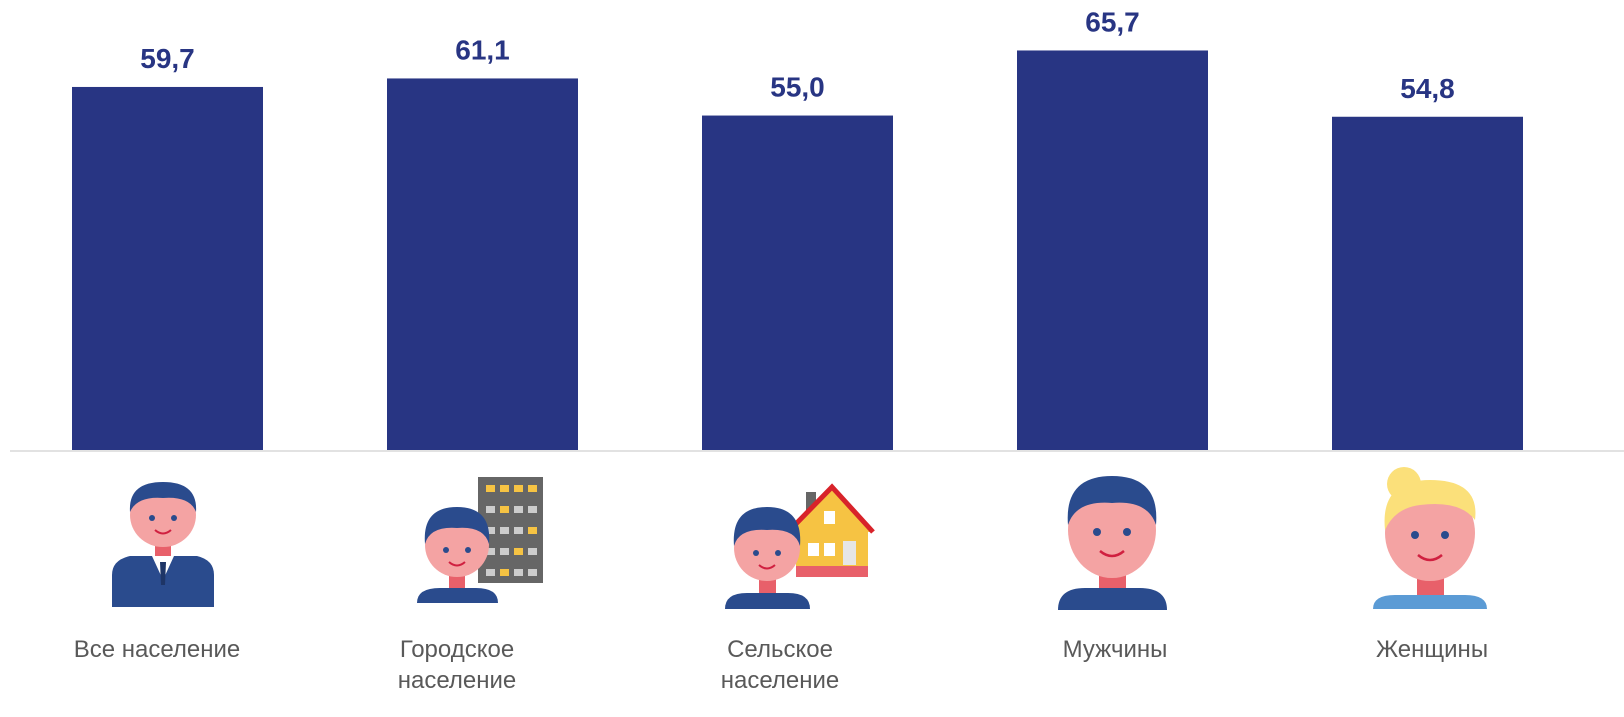 The height and width of the screenshot is (717, 1624). I want to click on icon-men, so click(1112, 543).